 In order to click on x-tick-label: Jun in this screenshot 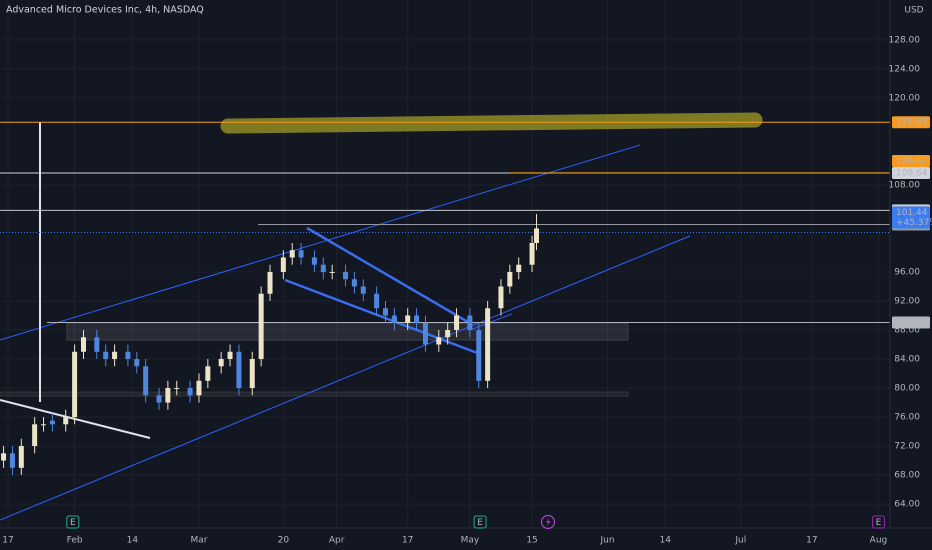, I will do `click(607, 541)`.